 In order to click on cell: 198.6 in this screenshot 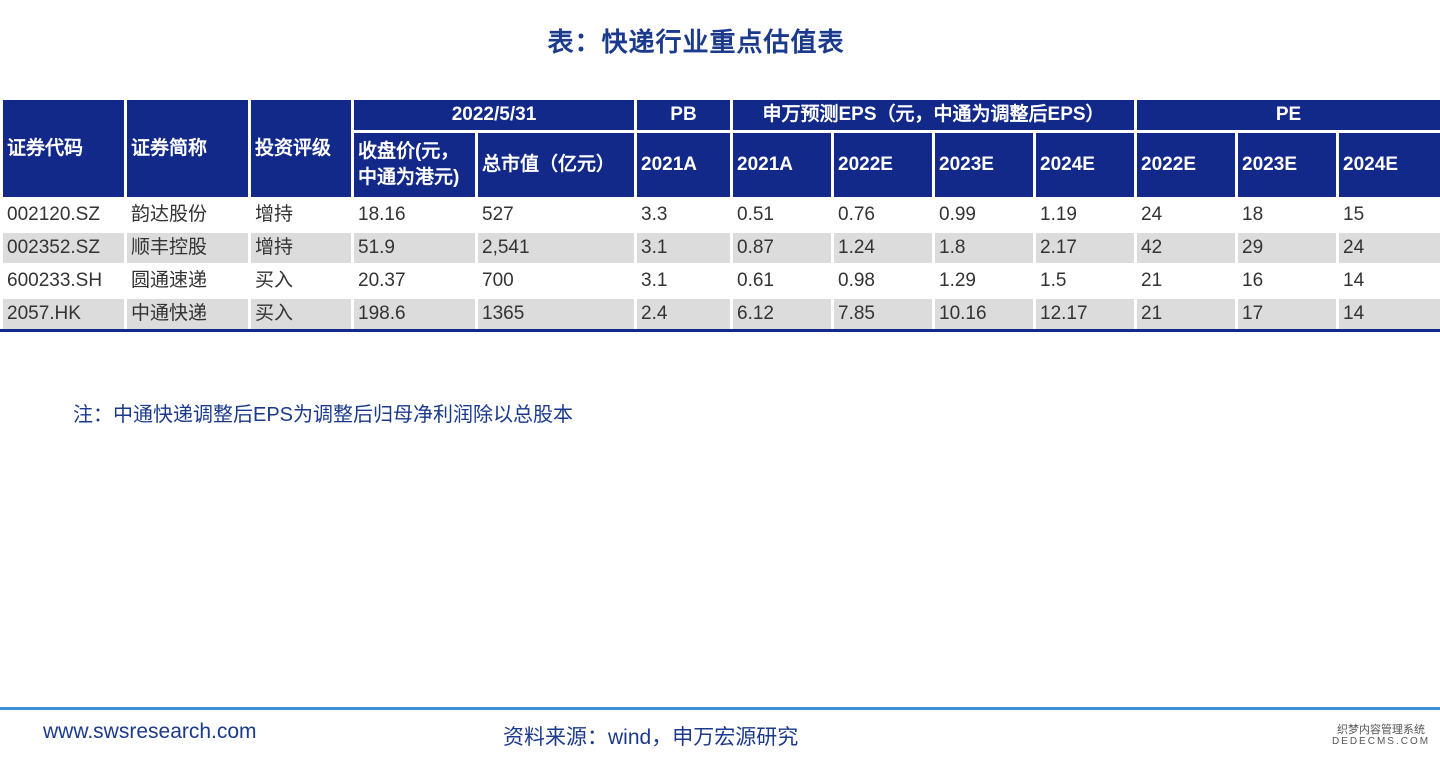, I will do `click(414, 314)`.